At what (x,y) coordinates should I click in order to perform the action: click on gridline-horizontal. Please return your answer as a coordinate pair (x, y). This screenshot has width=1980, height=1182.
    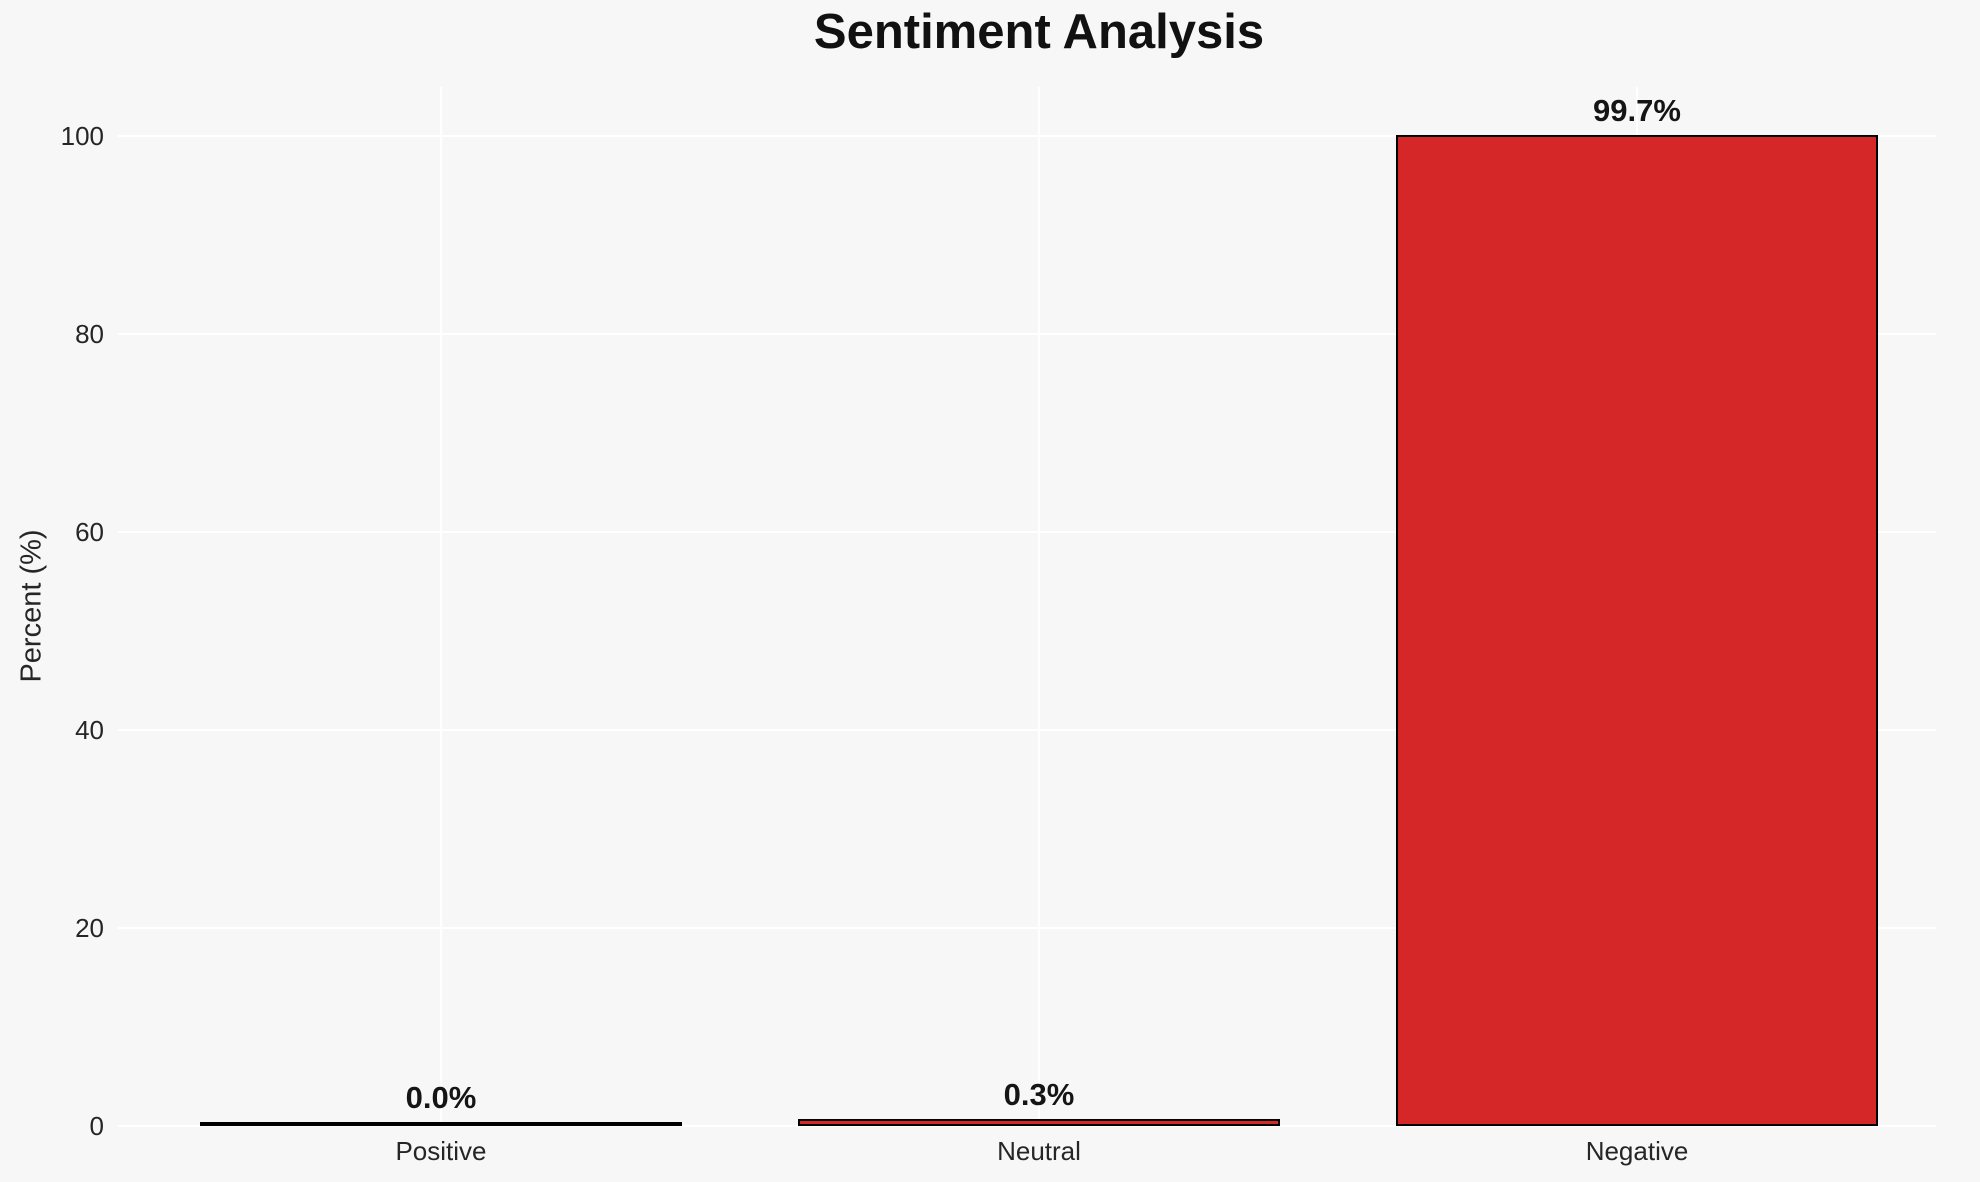
    Looking at the image, I should click on (1039, 1126).